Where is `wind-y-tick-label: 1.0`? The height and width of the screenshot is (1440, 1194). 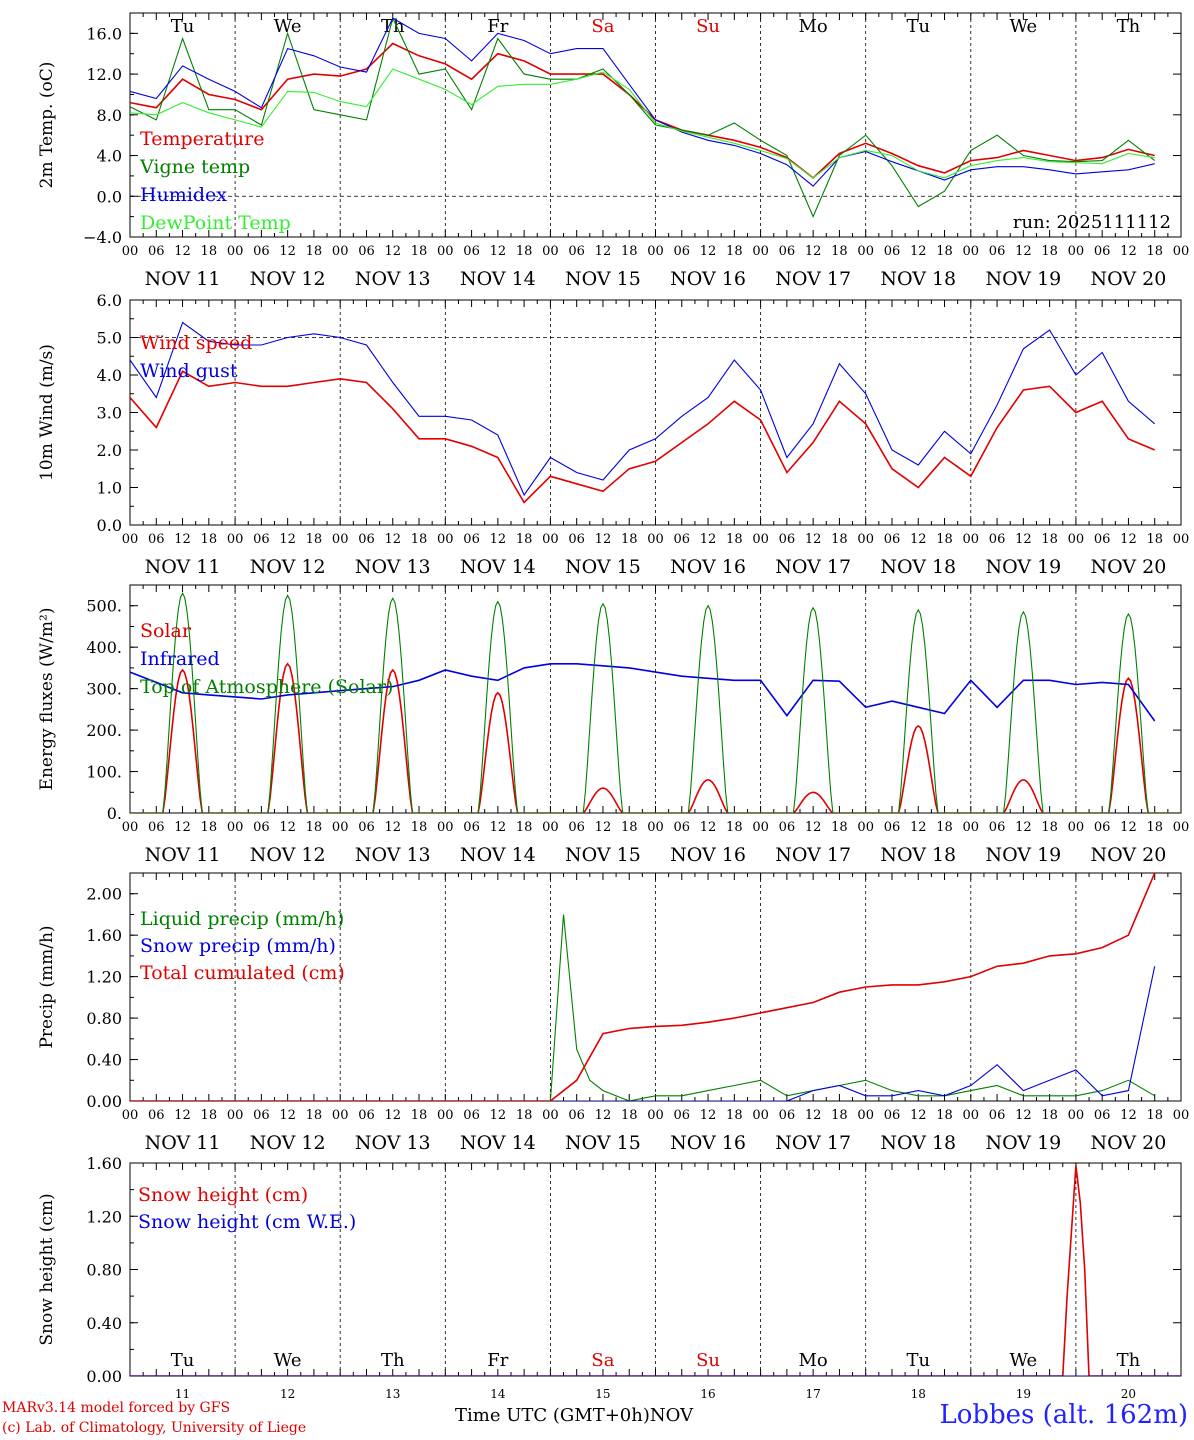
wind-y-tick-label: 1.0 is located at coordinates (109, 488).